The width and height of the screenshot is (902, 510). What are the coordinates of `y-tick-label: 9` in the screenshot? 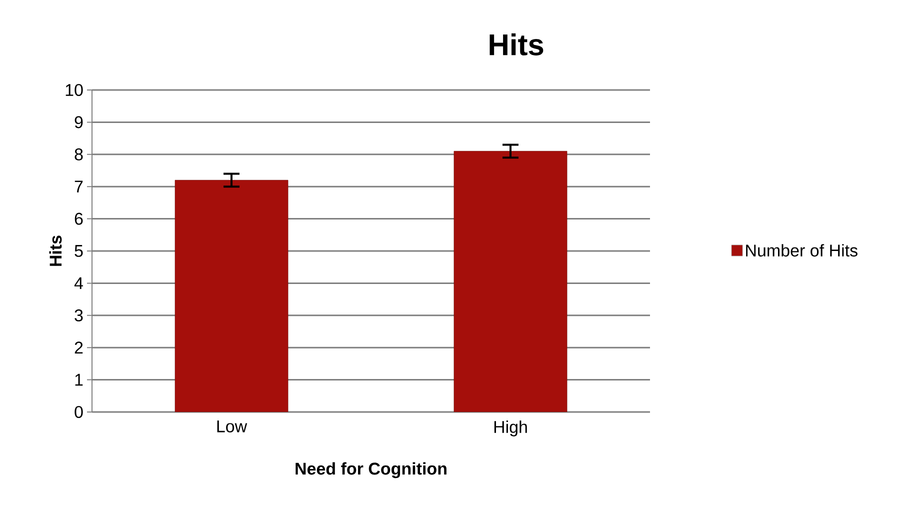 It's located at (78, 122).